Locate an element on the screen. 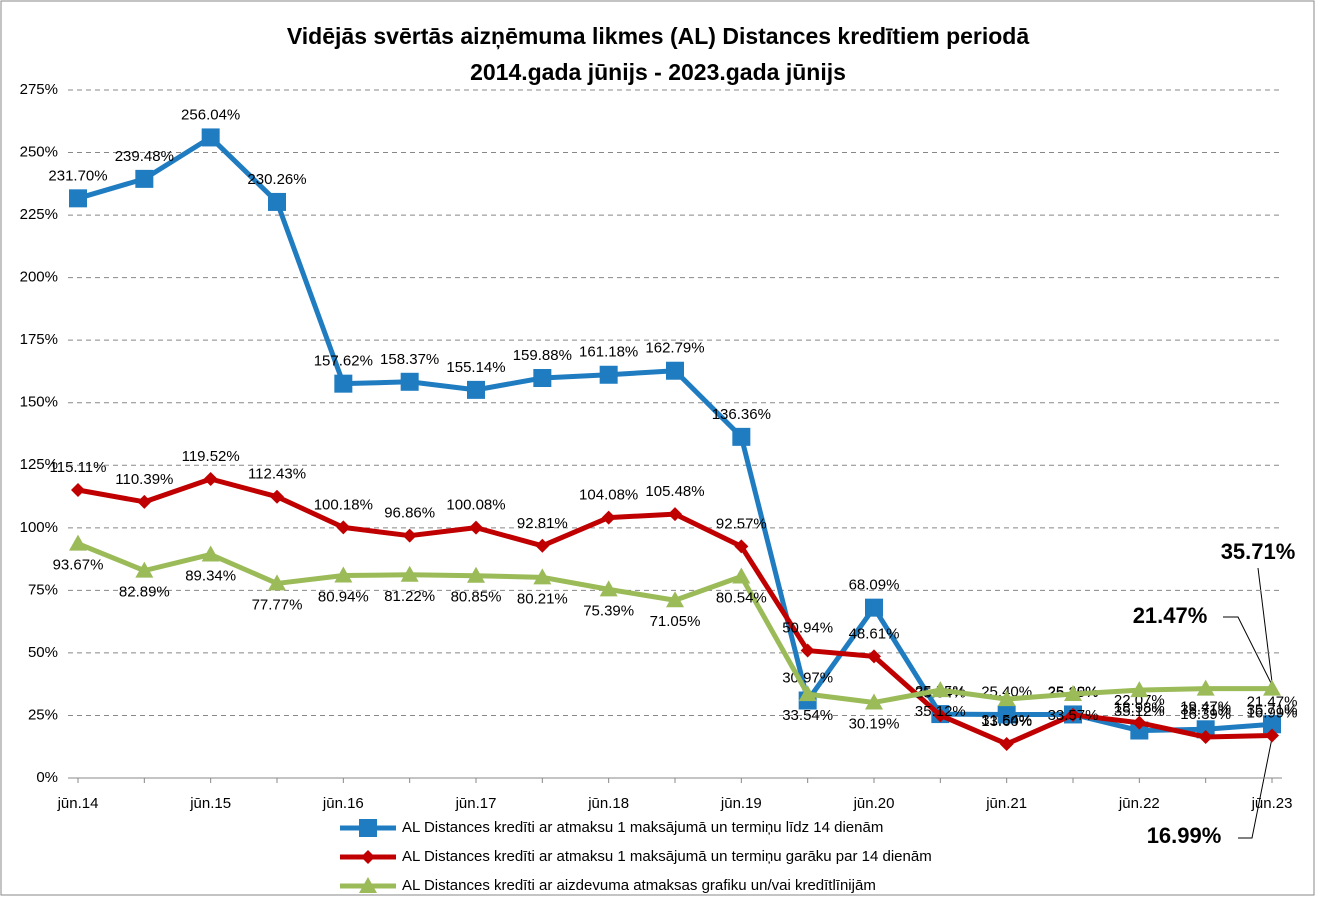  data-label: 19.47% is located at coordinates (1205, 706).